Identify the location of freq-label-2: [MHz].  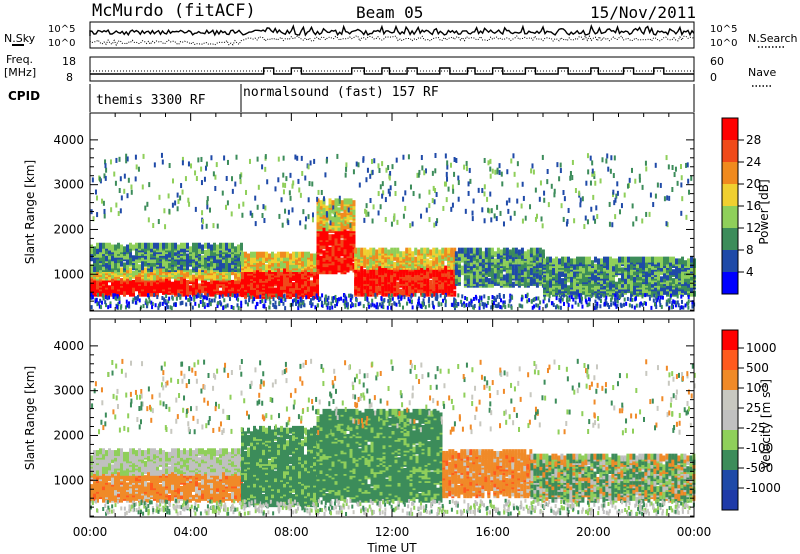
(20, 72).